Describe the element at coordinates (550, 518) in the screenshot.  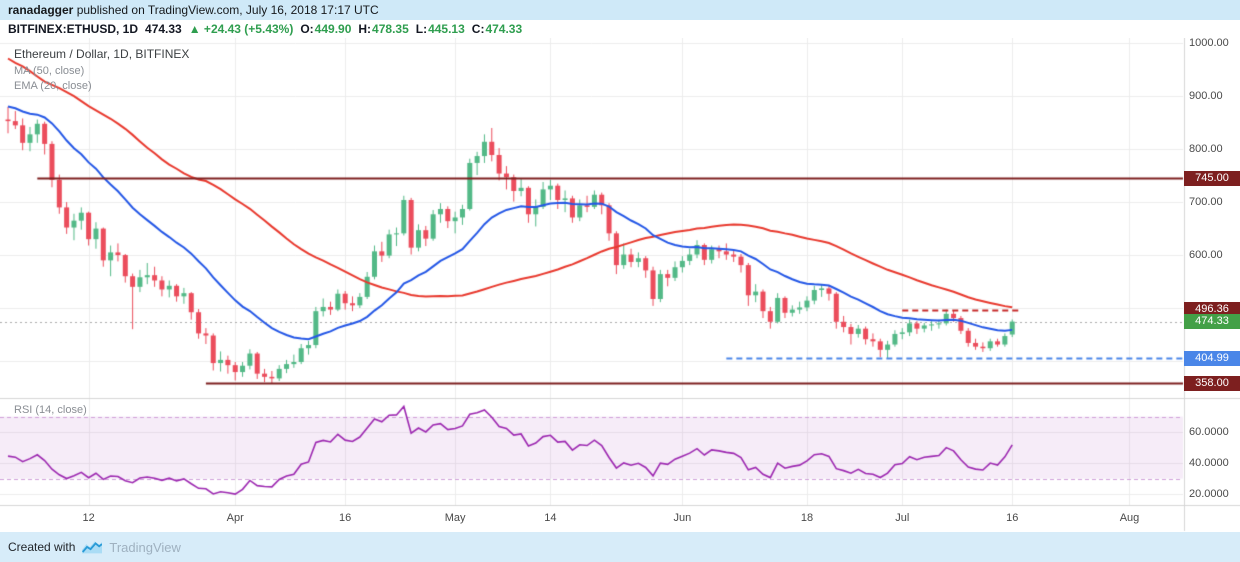
I see `time-axis-label: 14` at that location.